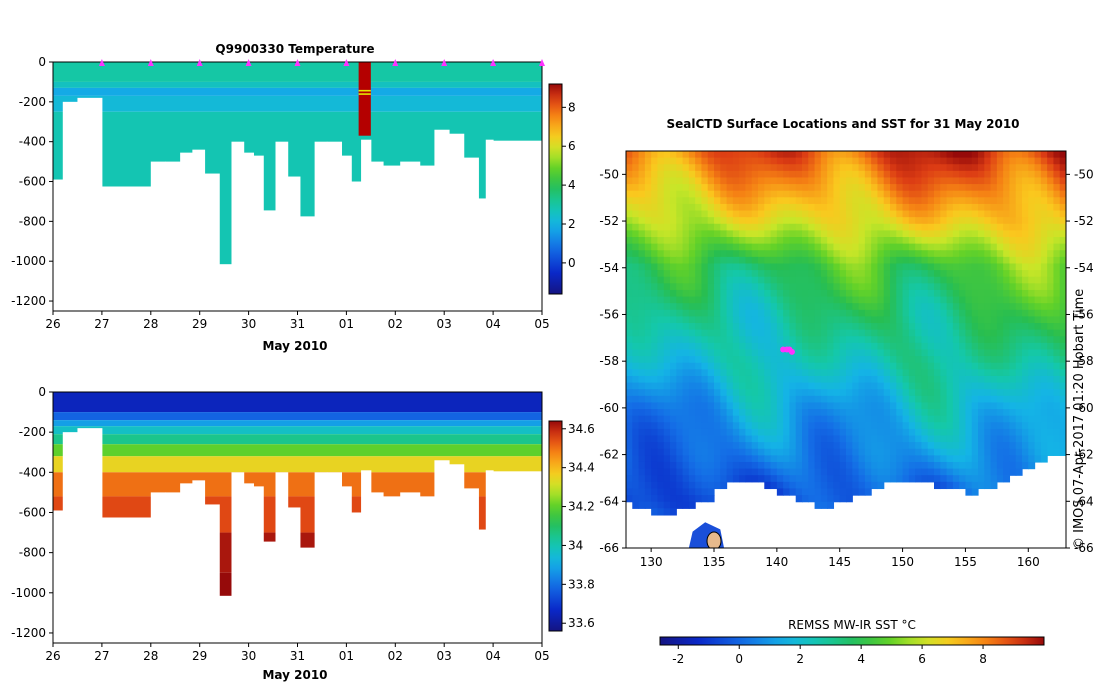 Image resolution: width=1099 pixels, height=700 pixels. I want to click on section-layer, so click(297, 423).